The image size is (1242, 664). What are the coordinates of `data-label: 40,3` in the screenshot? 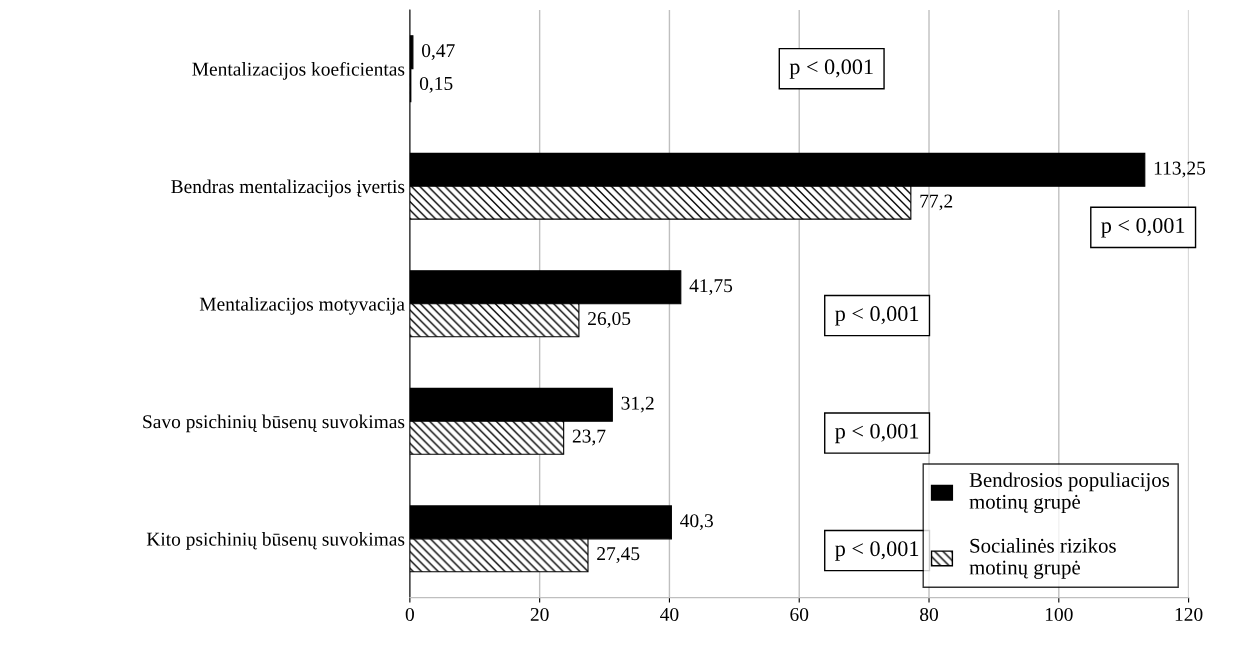 It's located at (696, 522).